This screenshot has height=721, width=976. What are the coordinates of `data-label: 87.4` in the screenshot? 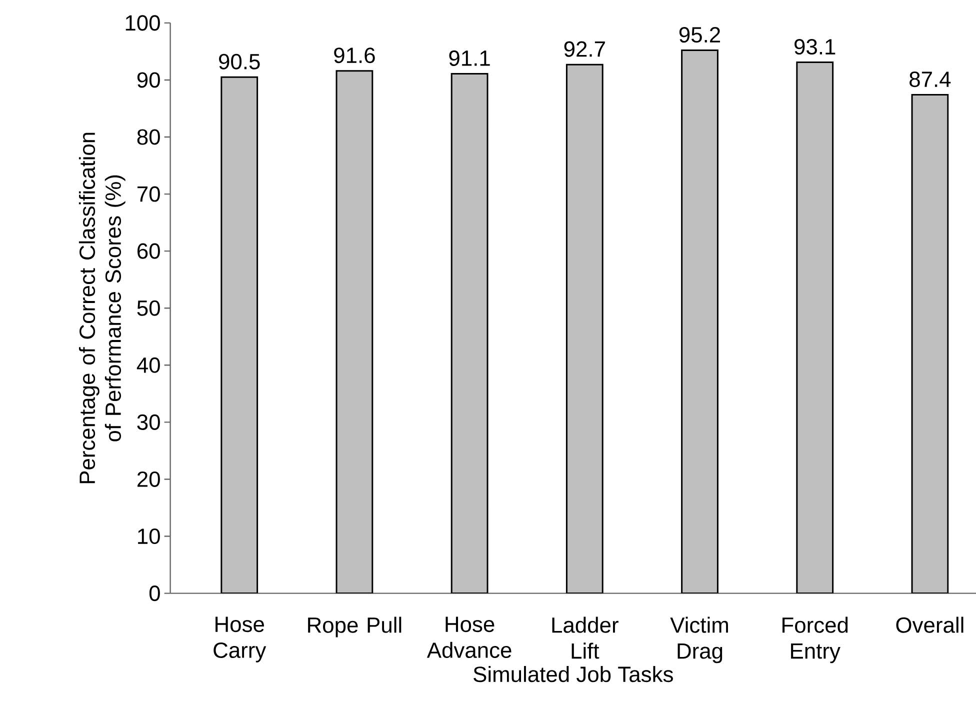 It's located at (930, 80).